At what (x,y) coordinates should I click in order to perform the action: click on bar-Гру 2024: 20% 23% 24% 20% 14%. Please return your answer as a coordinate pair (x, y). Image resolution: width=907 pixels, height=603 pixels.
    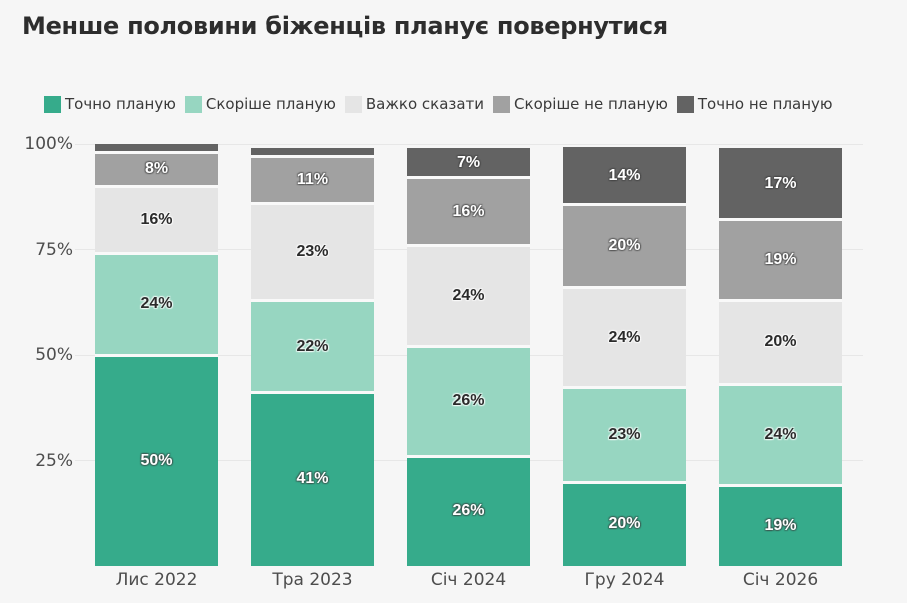
    Looking at the image, I should click on (624, 283).